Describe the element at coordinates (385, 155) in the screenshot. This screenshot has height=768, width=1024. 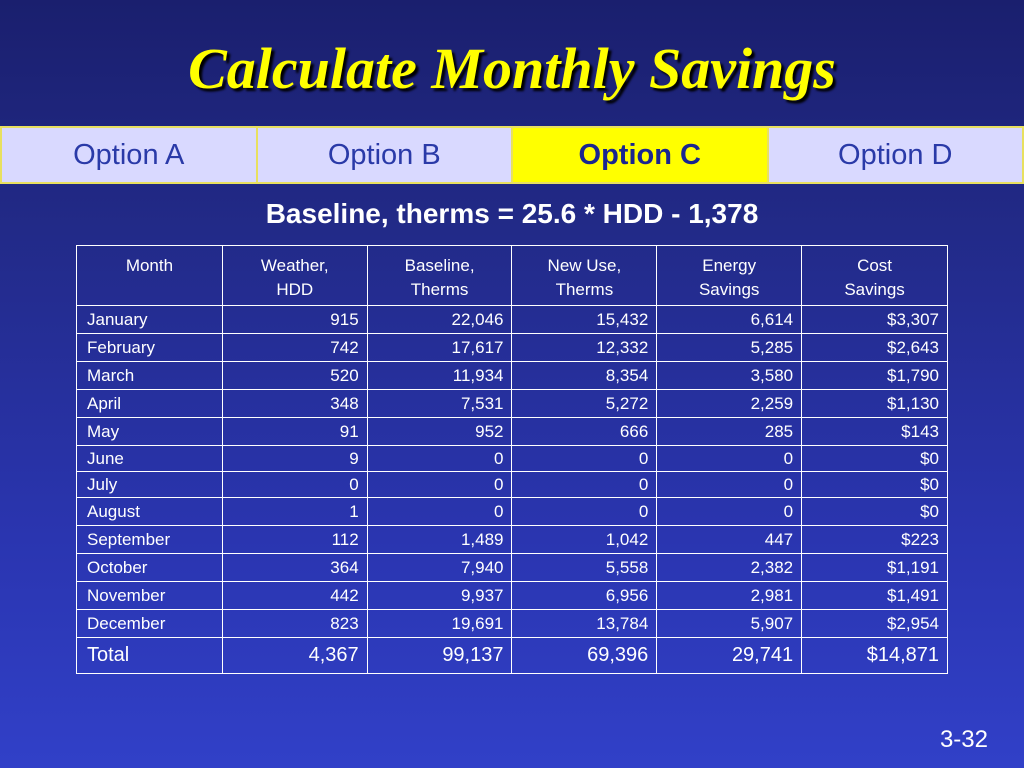
I see `tab-option-b: Option B` at that location.